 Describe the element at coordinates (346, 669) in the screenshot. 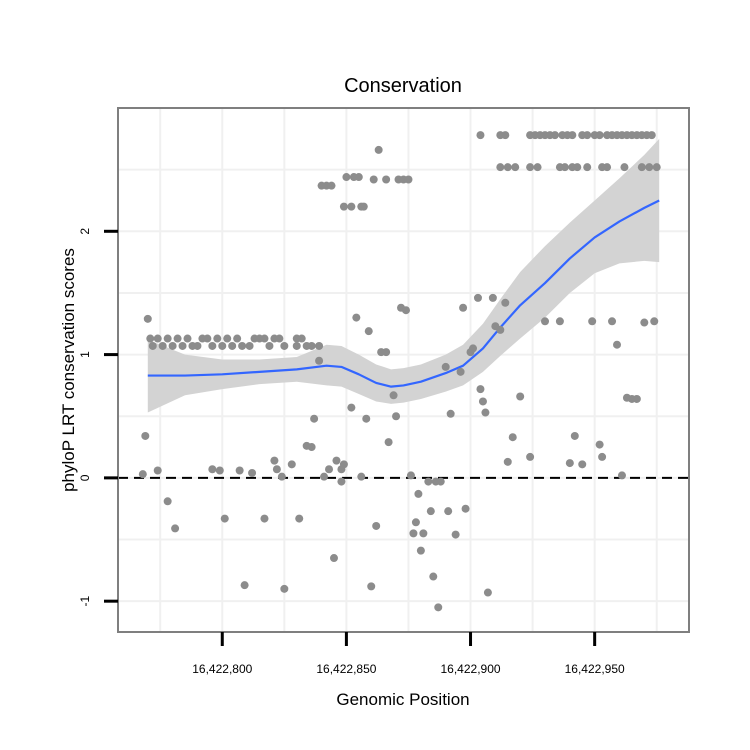

I see `x-tick-label: 16,422,850` at that location.